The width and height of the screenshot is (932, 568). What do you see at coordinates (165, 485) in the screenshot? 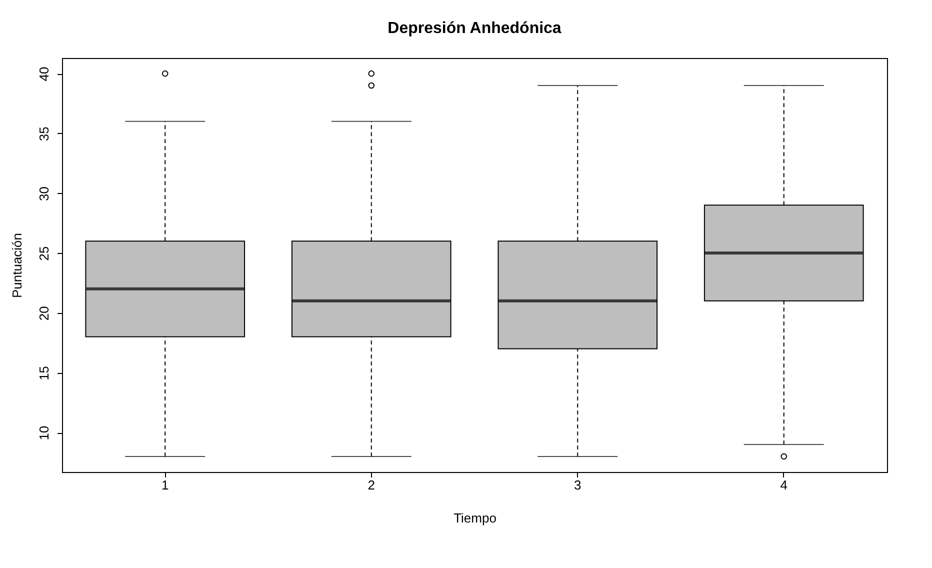
I see `x-tick-label: 1` at bounding box center [165, 485].